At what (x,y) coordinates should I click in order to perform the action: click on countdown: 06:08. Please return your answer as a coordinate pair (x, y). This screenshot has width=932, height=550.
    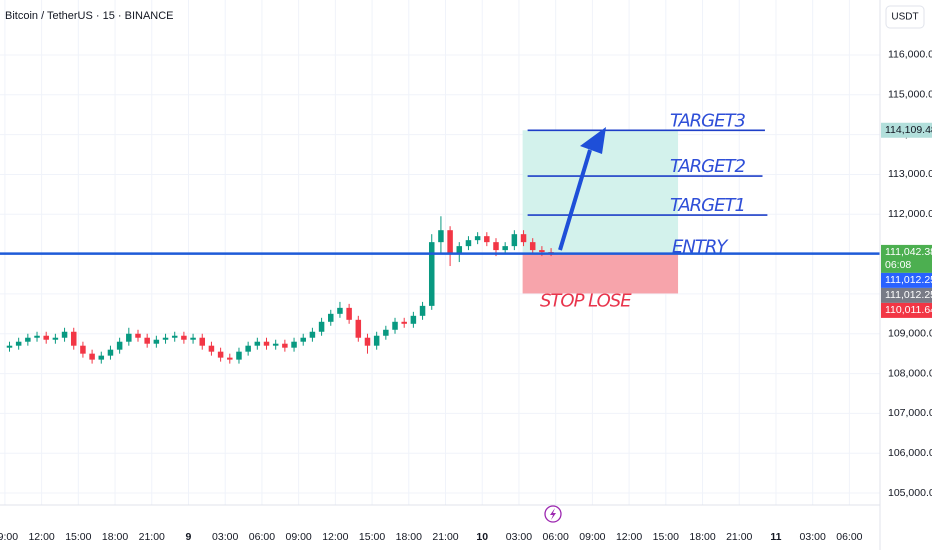
    Looking at the image, I should click on (898, 265).